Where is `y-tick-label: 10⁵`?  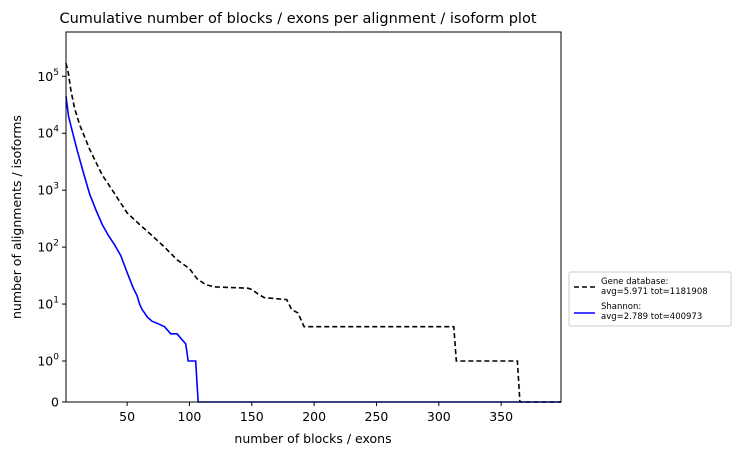
y-tick-label: 10⁵ is located at coordinates (48, 76).